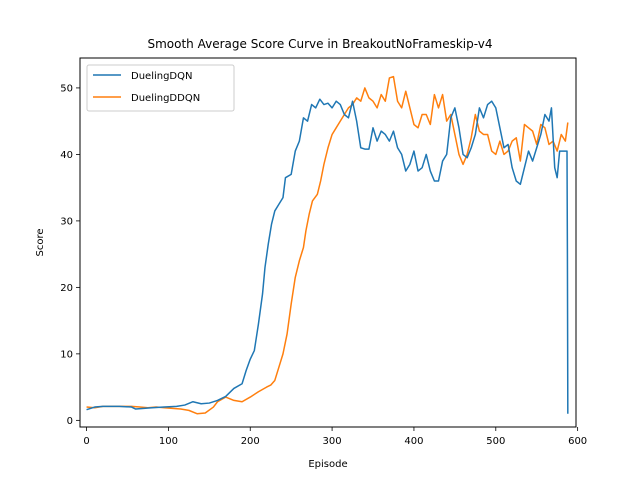  Describe the element at coordinates (250, 441) in the screenshot. I see `x-tick-label: 200` at that location.